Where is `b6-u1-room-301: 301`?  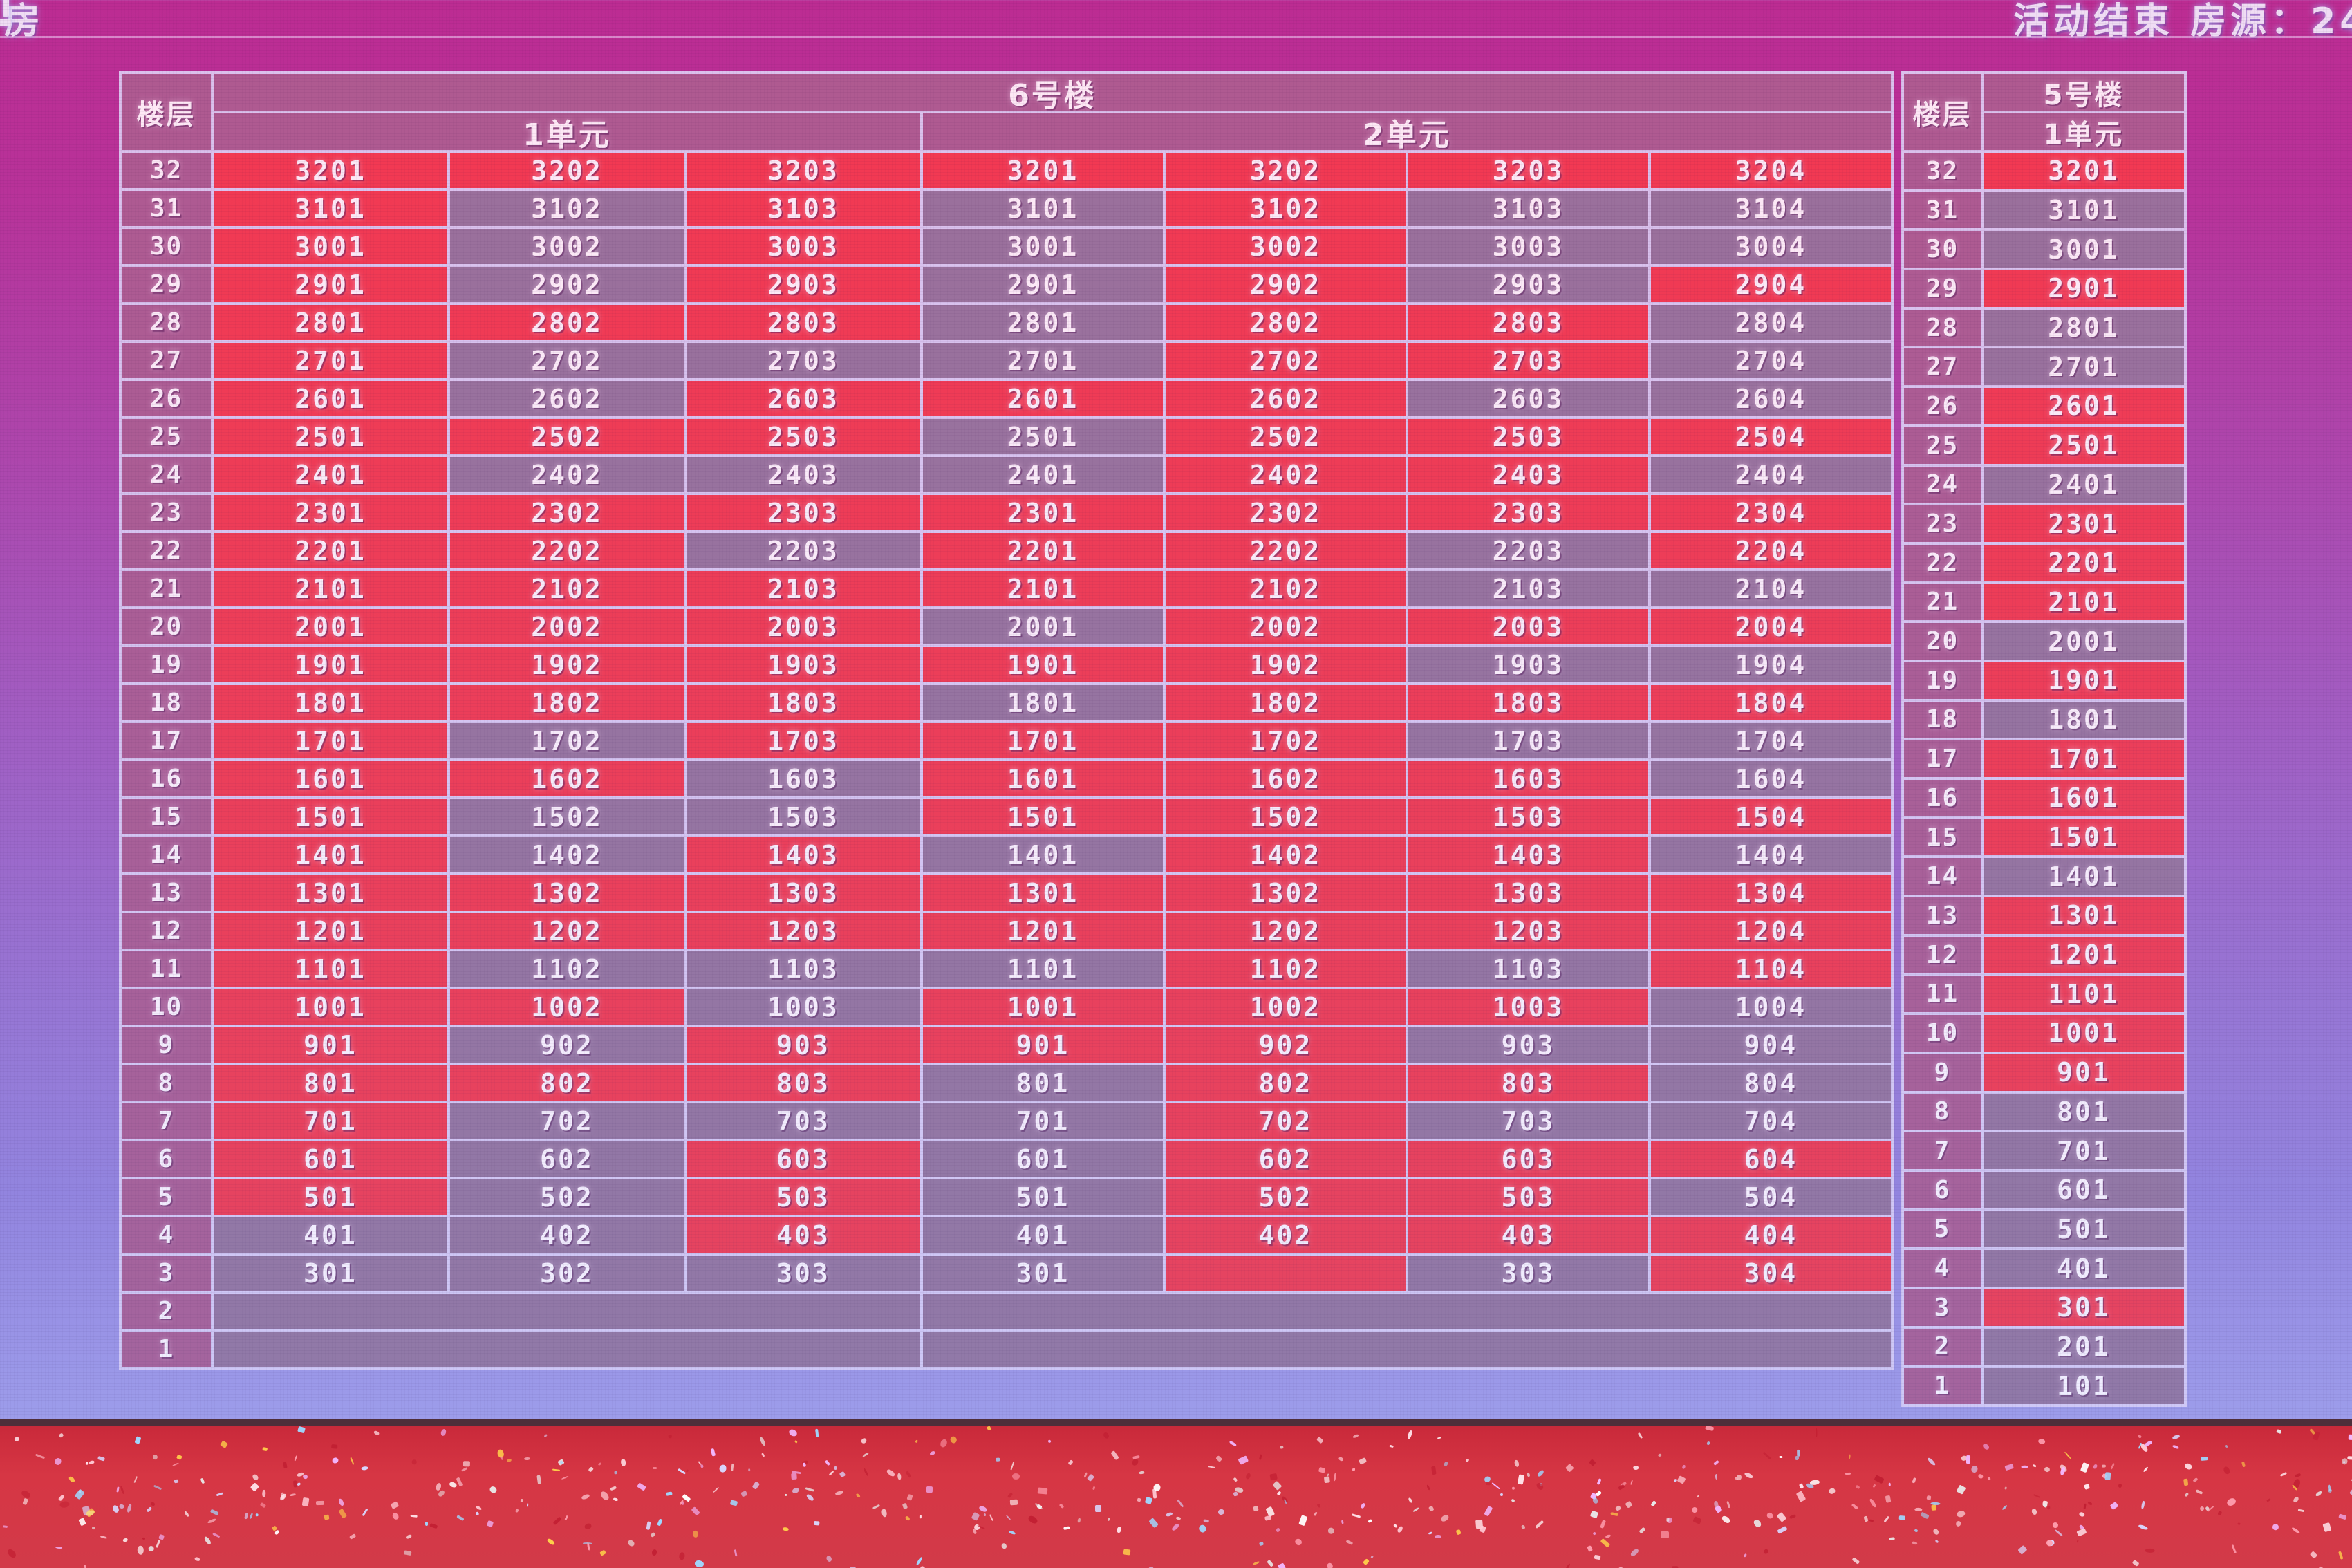 b6-u1-room-301: 301 is located at coordinates (330, 1273).